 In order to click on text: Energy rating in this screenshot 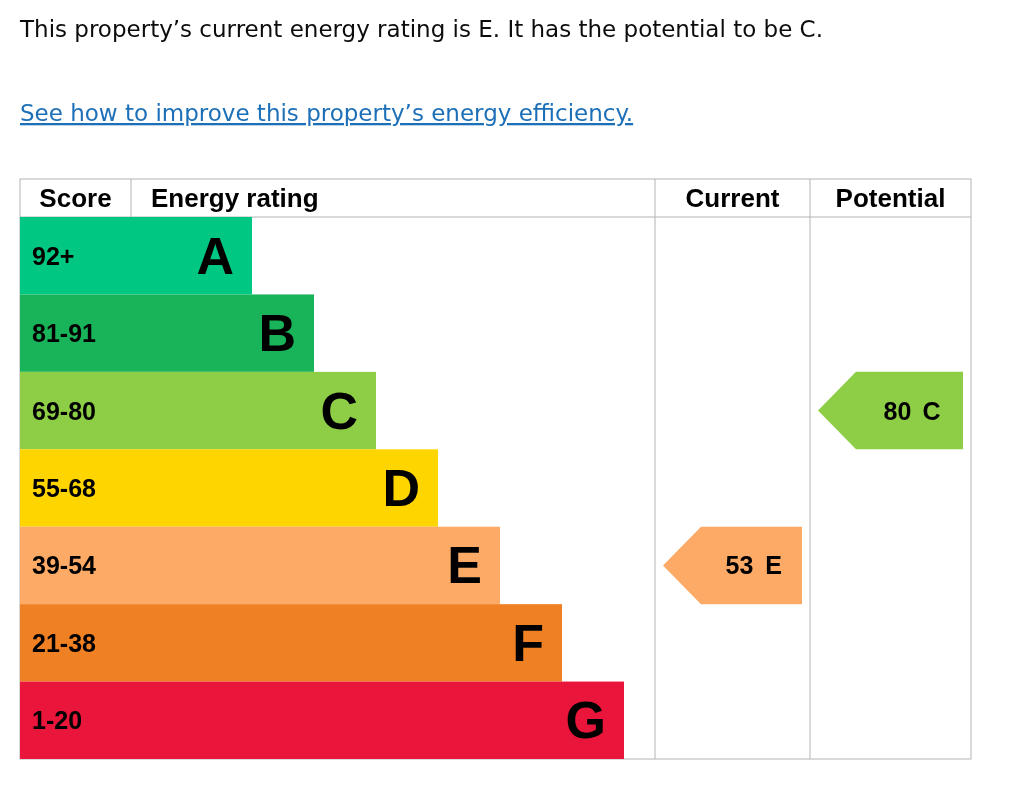, I will do `click(235, 198)`.